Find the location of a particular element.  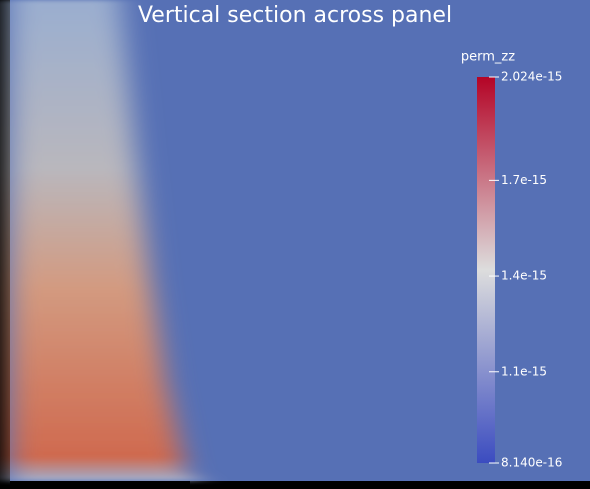

colorbar-tick-label: 2.024e-15 is located at coordinates (531, 77).